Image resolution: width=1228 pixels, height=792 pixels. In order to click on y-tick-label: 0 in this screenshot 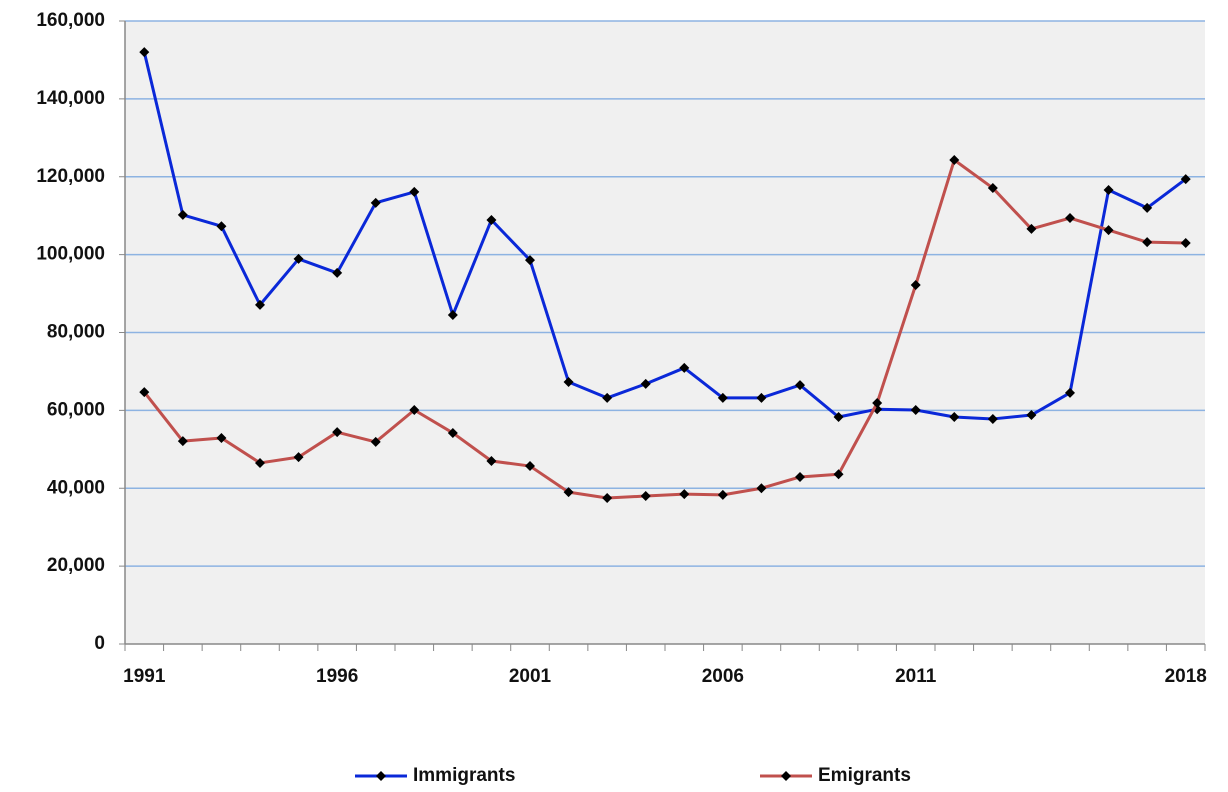, I will do `click(99, 643)`.